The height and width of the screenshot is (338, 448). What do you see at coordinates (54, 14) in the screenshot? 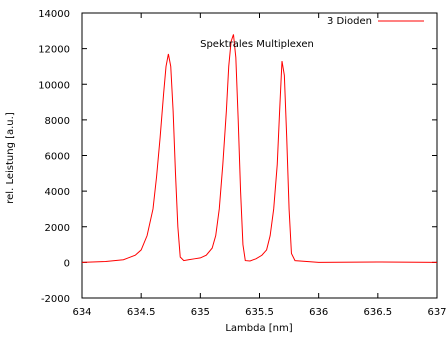
I see `y-tick-label: 14000` at bounding box center [54, 14].